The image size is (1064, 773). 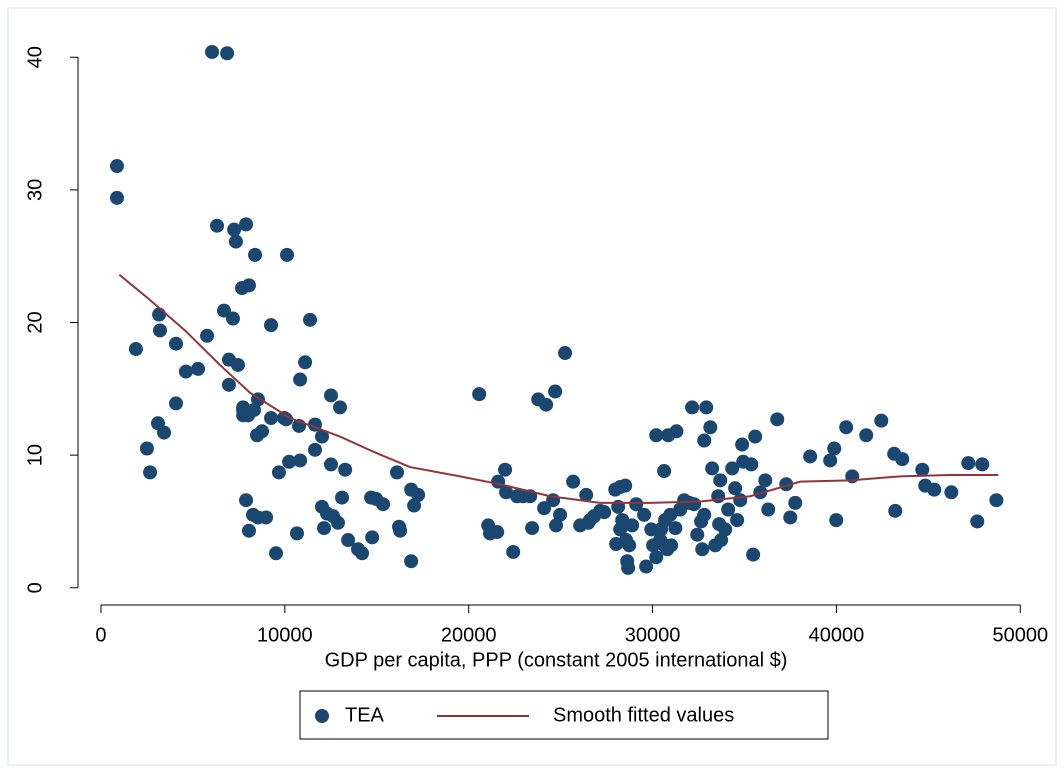 I want to click on y-tick-label: 20, so click(x=35, y=322).